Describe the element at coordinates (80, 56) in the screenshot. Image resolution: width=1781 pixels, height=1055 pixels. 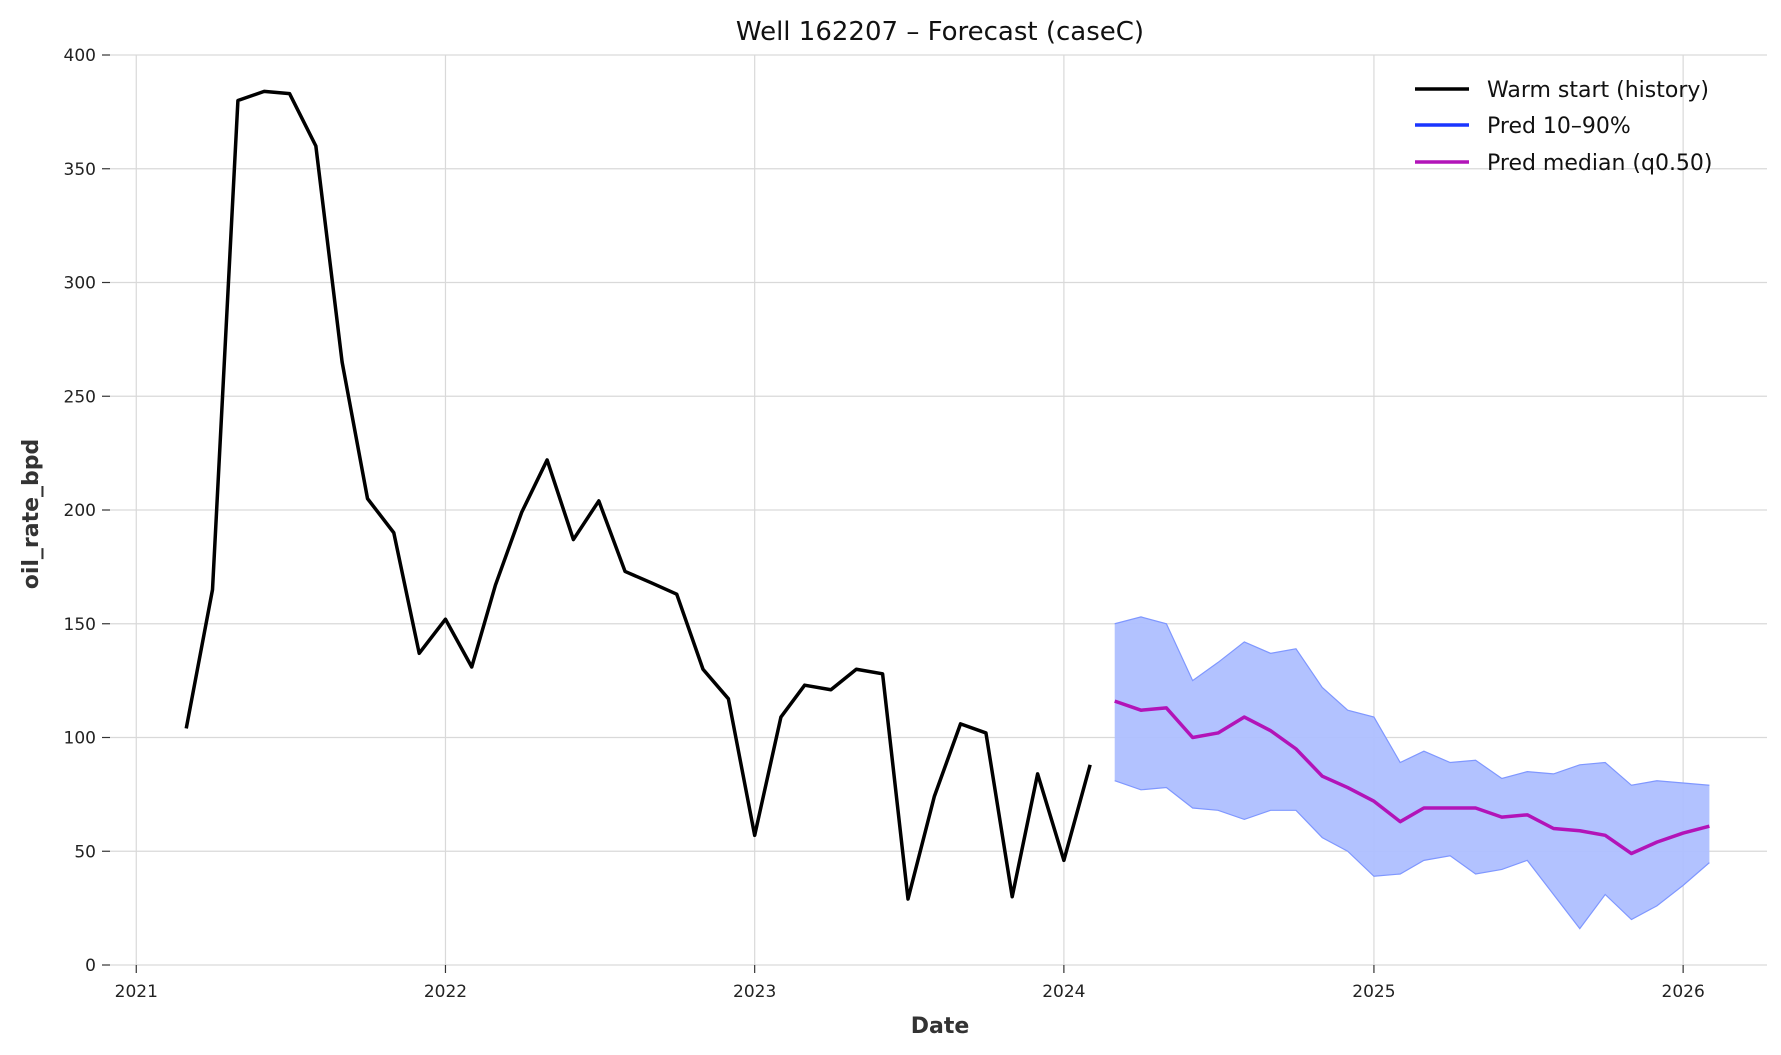
I see `y-tick-label: 400` at that location.